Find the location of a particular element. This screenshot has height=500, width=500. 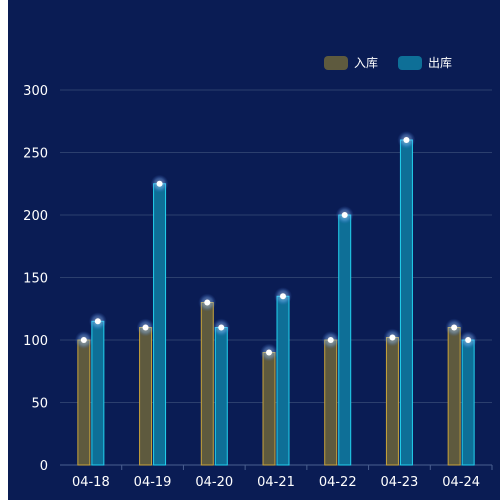

y-tick-label: 200 is located at coordinates (35, 216).